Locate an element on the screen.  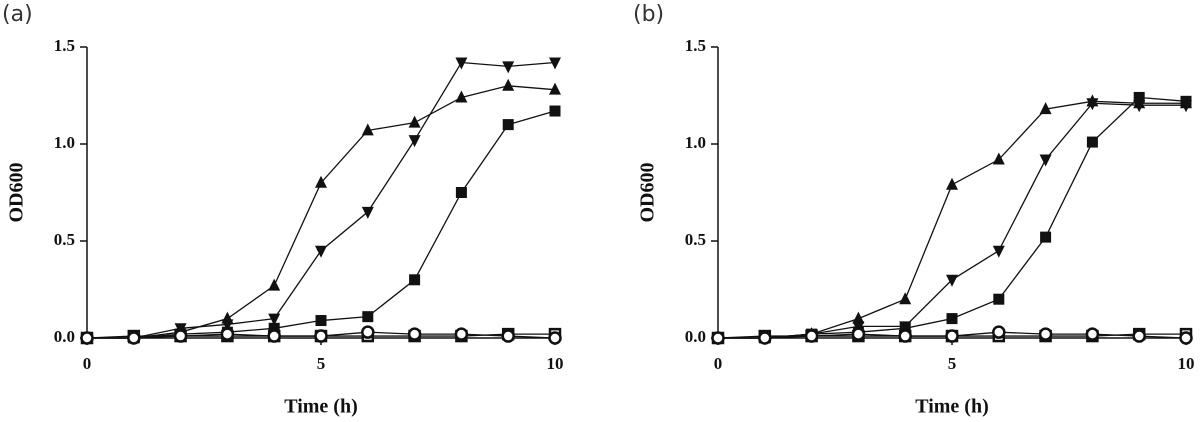
panel-label: (b) is located at coordinates (648, 14).